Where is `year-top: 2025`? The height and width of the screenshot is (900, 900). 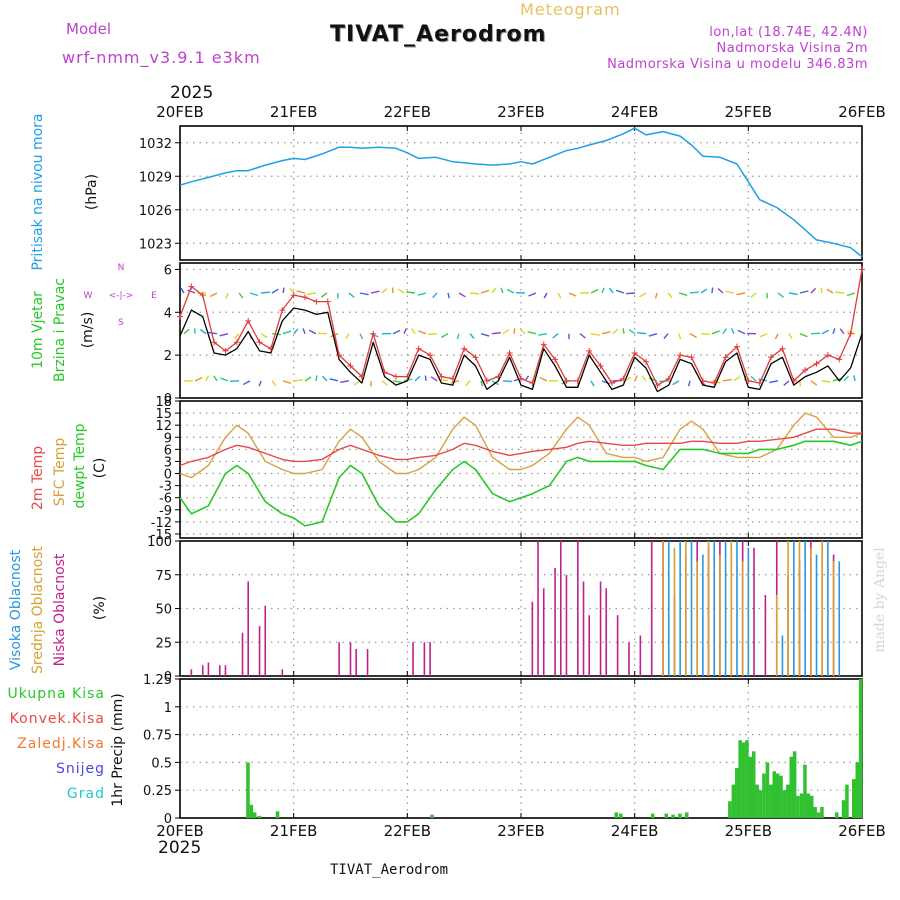
year-top: 2025 is located at coordinates (192, 93).